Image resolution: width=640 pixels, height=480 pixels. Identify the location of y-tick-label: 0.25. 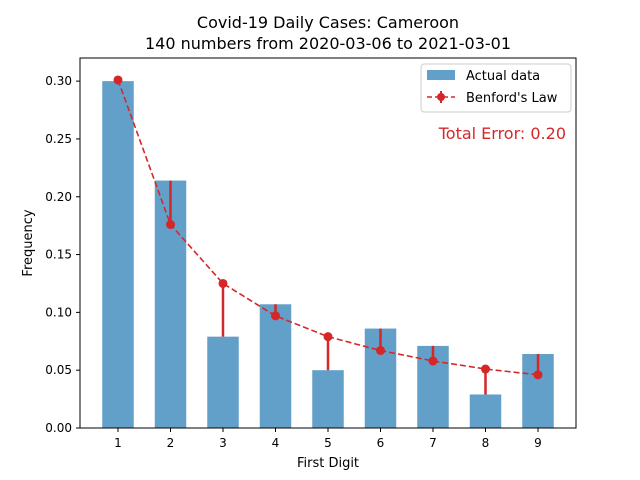
(58, 139).